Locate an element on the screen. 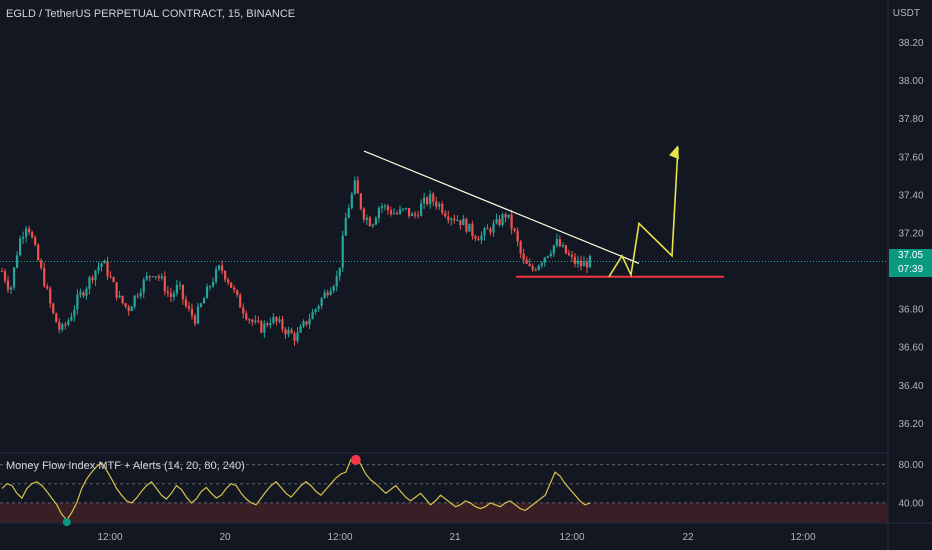 This screenshot has height=550, width=932. price-tick-10: 36.20 is located at coordinates (910, 424).